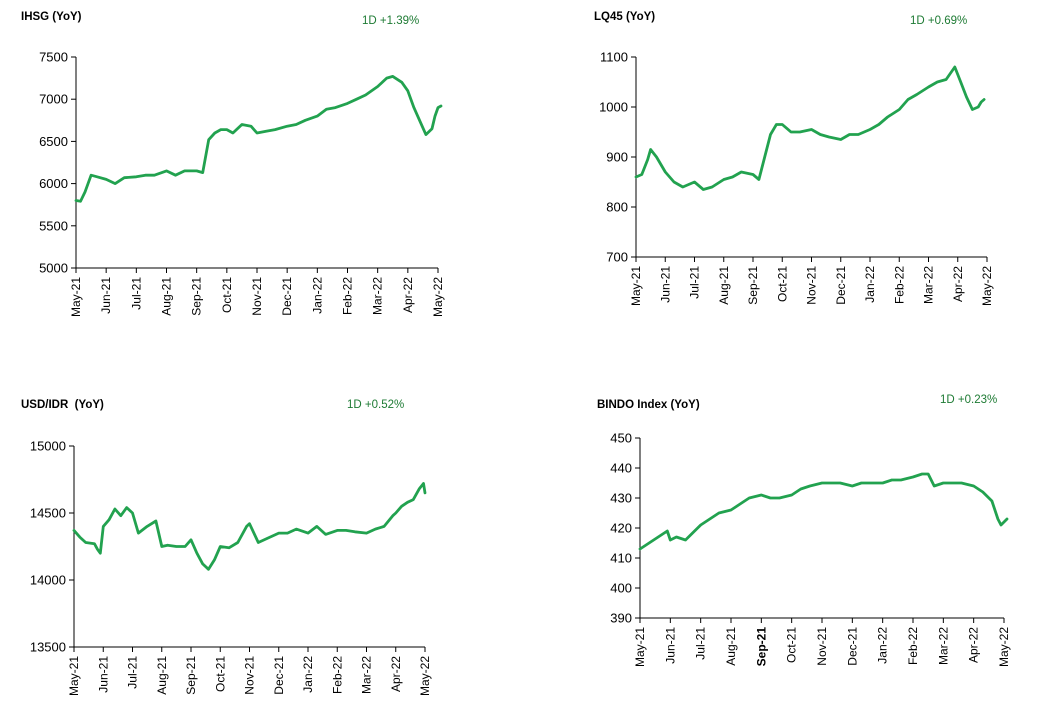  What do you see at coordinates (621, 438) in the screenshot?
I see `y-tick-label: 450` at bounding box center [621, 438].